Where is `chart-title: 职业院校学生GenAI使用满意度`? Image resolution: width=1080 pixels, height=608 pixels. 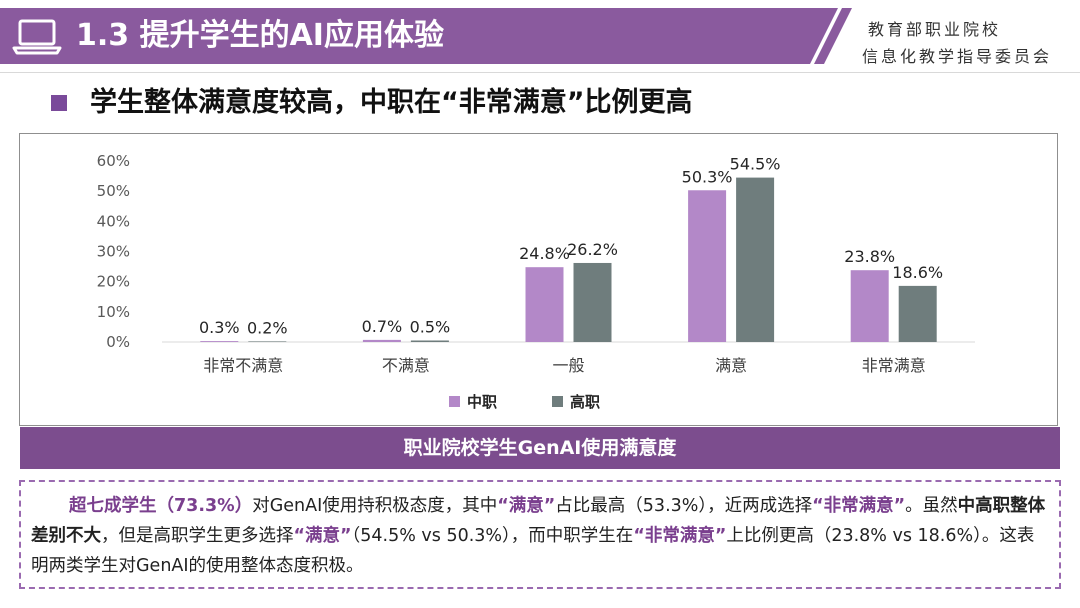 chart-title: 职业院校学生GenAI使用满意度 is located at coordinates (540, 448).